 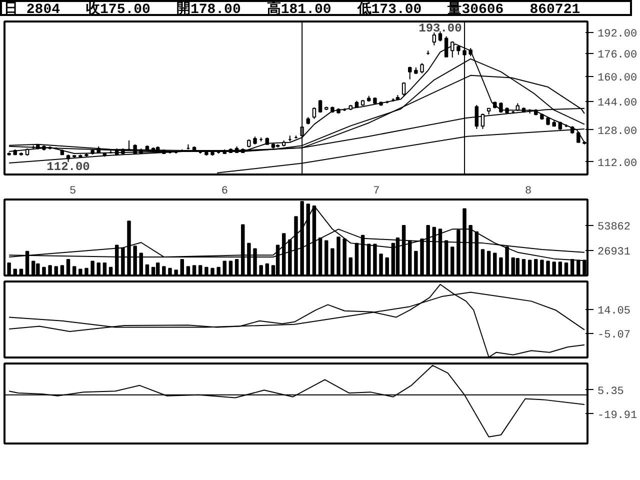 What do you see at coordinates (611, 392) in the screenshot?
I see `y-tick-label: 5.35` at bounding box center [611, 392].